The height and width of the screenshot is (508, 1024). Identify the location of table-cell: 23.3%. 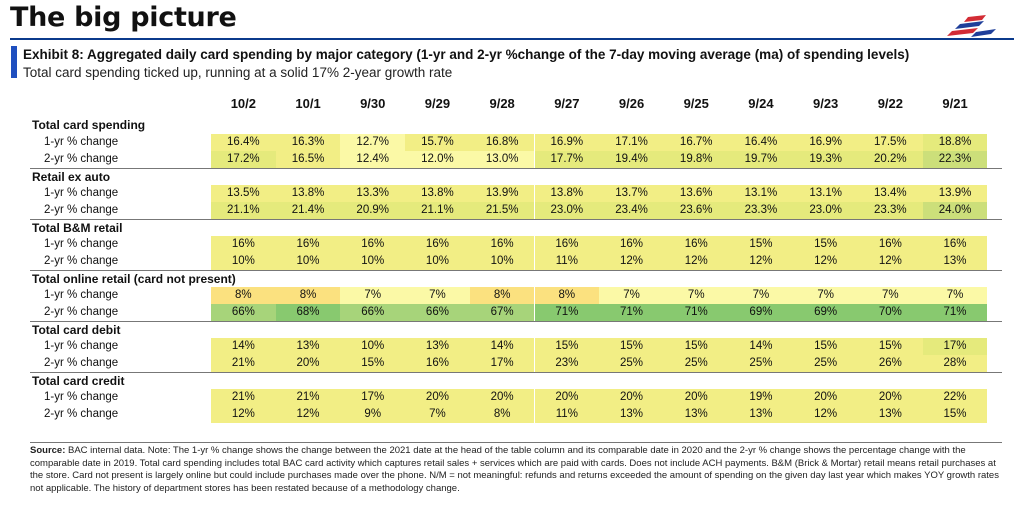
(890, 210).